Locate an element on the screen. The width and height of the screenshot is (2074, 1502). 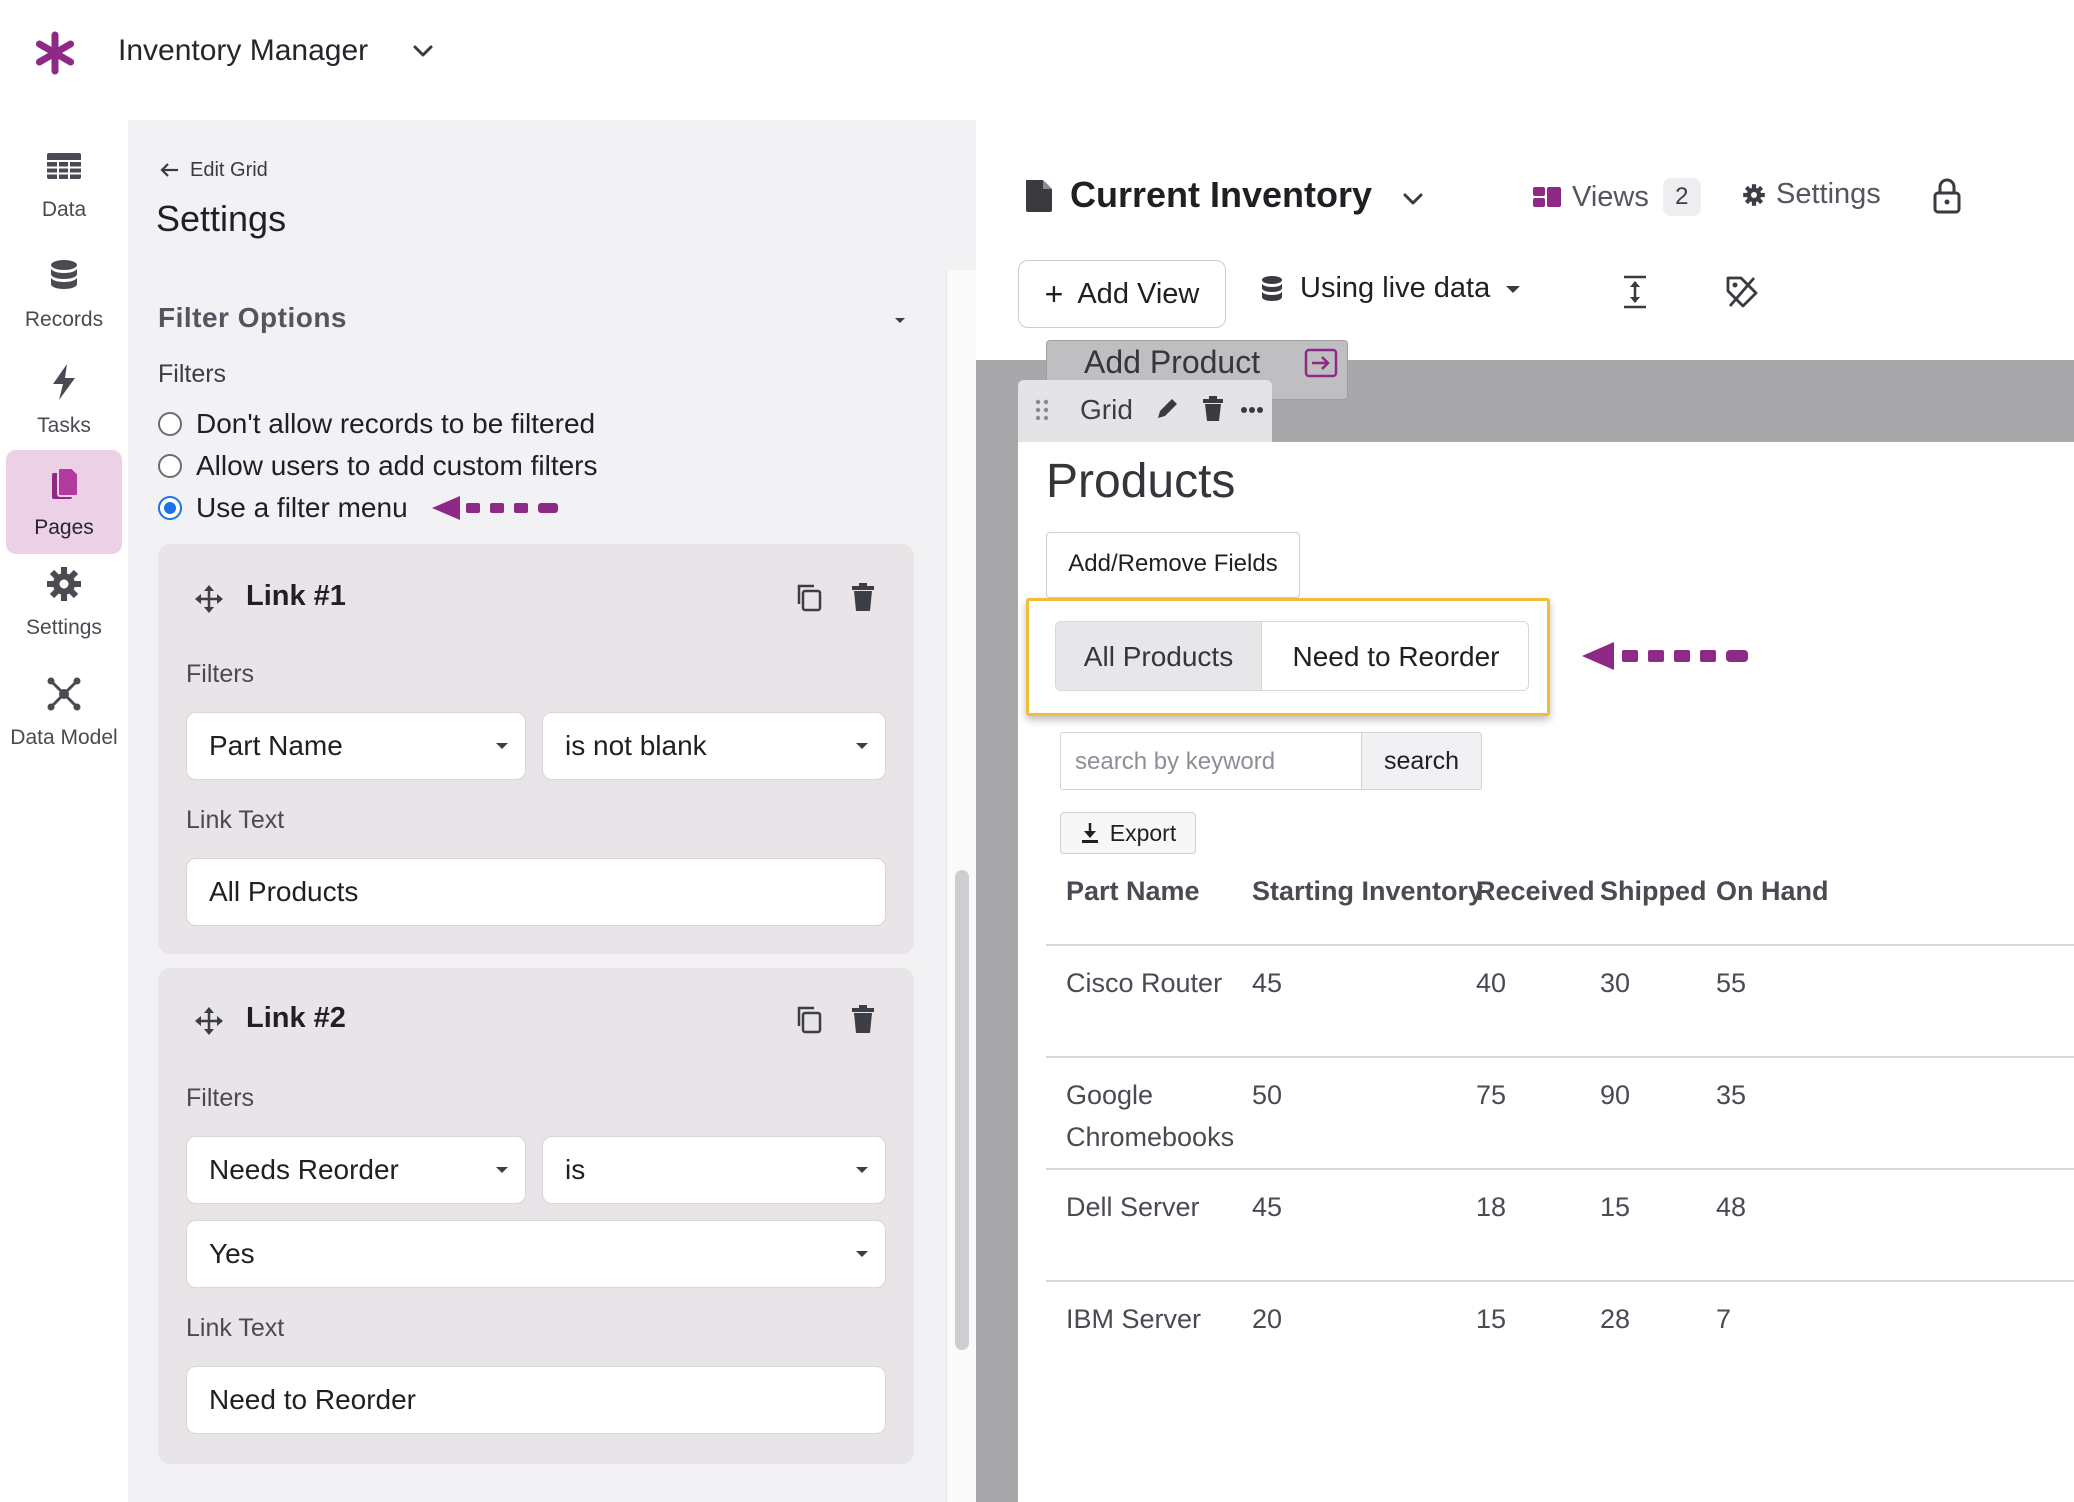
cell-shipped: 15 is located at coordinates (1615, 1207).